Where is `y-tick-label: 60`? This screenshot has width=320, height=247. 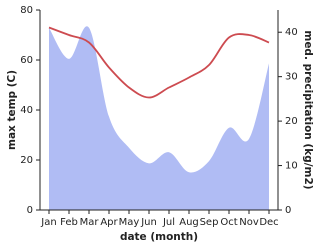 y-tick-label: 60 is located at coordinates (26, 60).